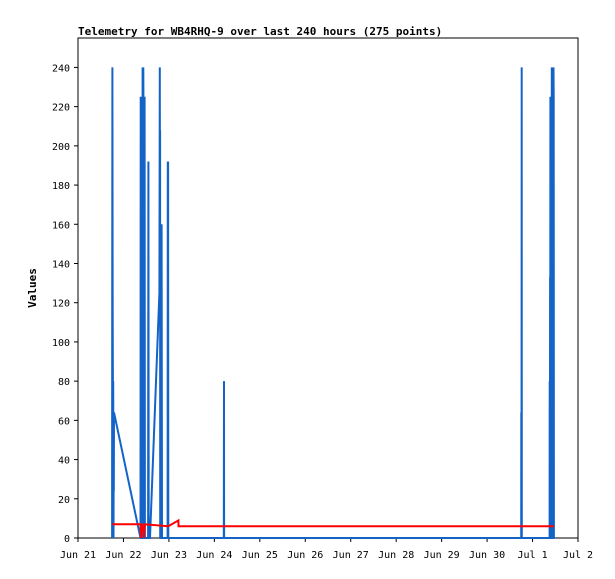  Describe the element at coordinates (61, 264) in the screenshot. I see `y-tick-label: 140` at that location.